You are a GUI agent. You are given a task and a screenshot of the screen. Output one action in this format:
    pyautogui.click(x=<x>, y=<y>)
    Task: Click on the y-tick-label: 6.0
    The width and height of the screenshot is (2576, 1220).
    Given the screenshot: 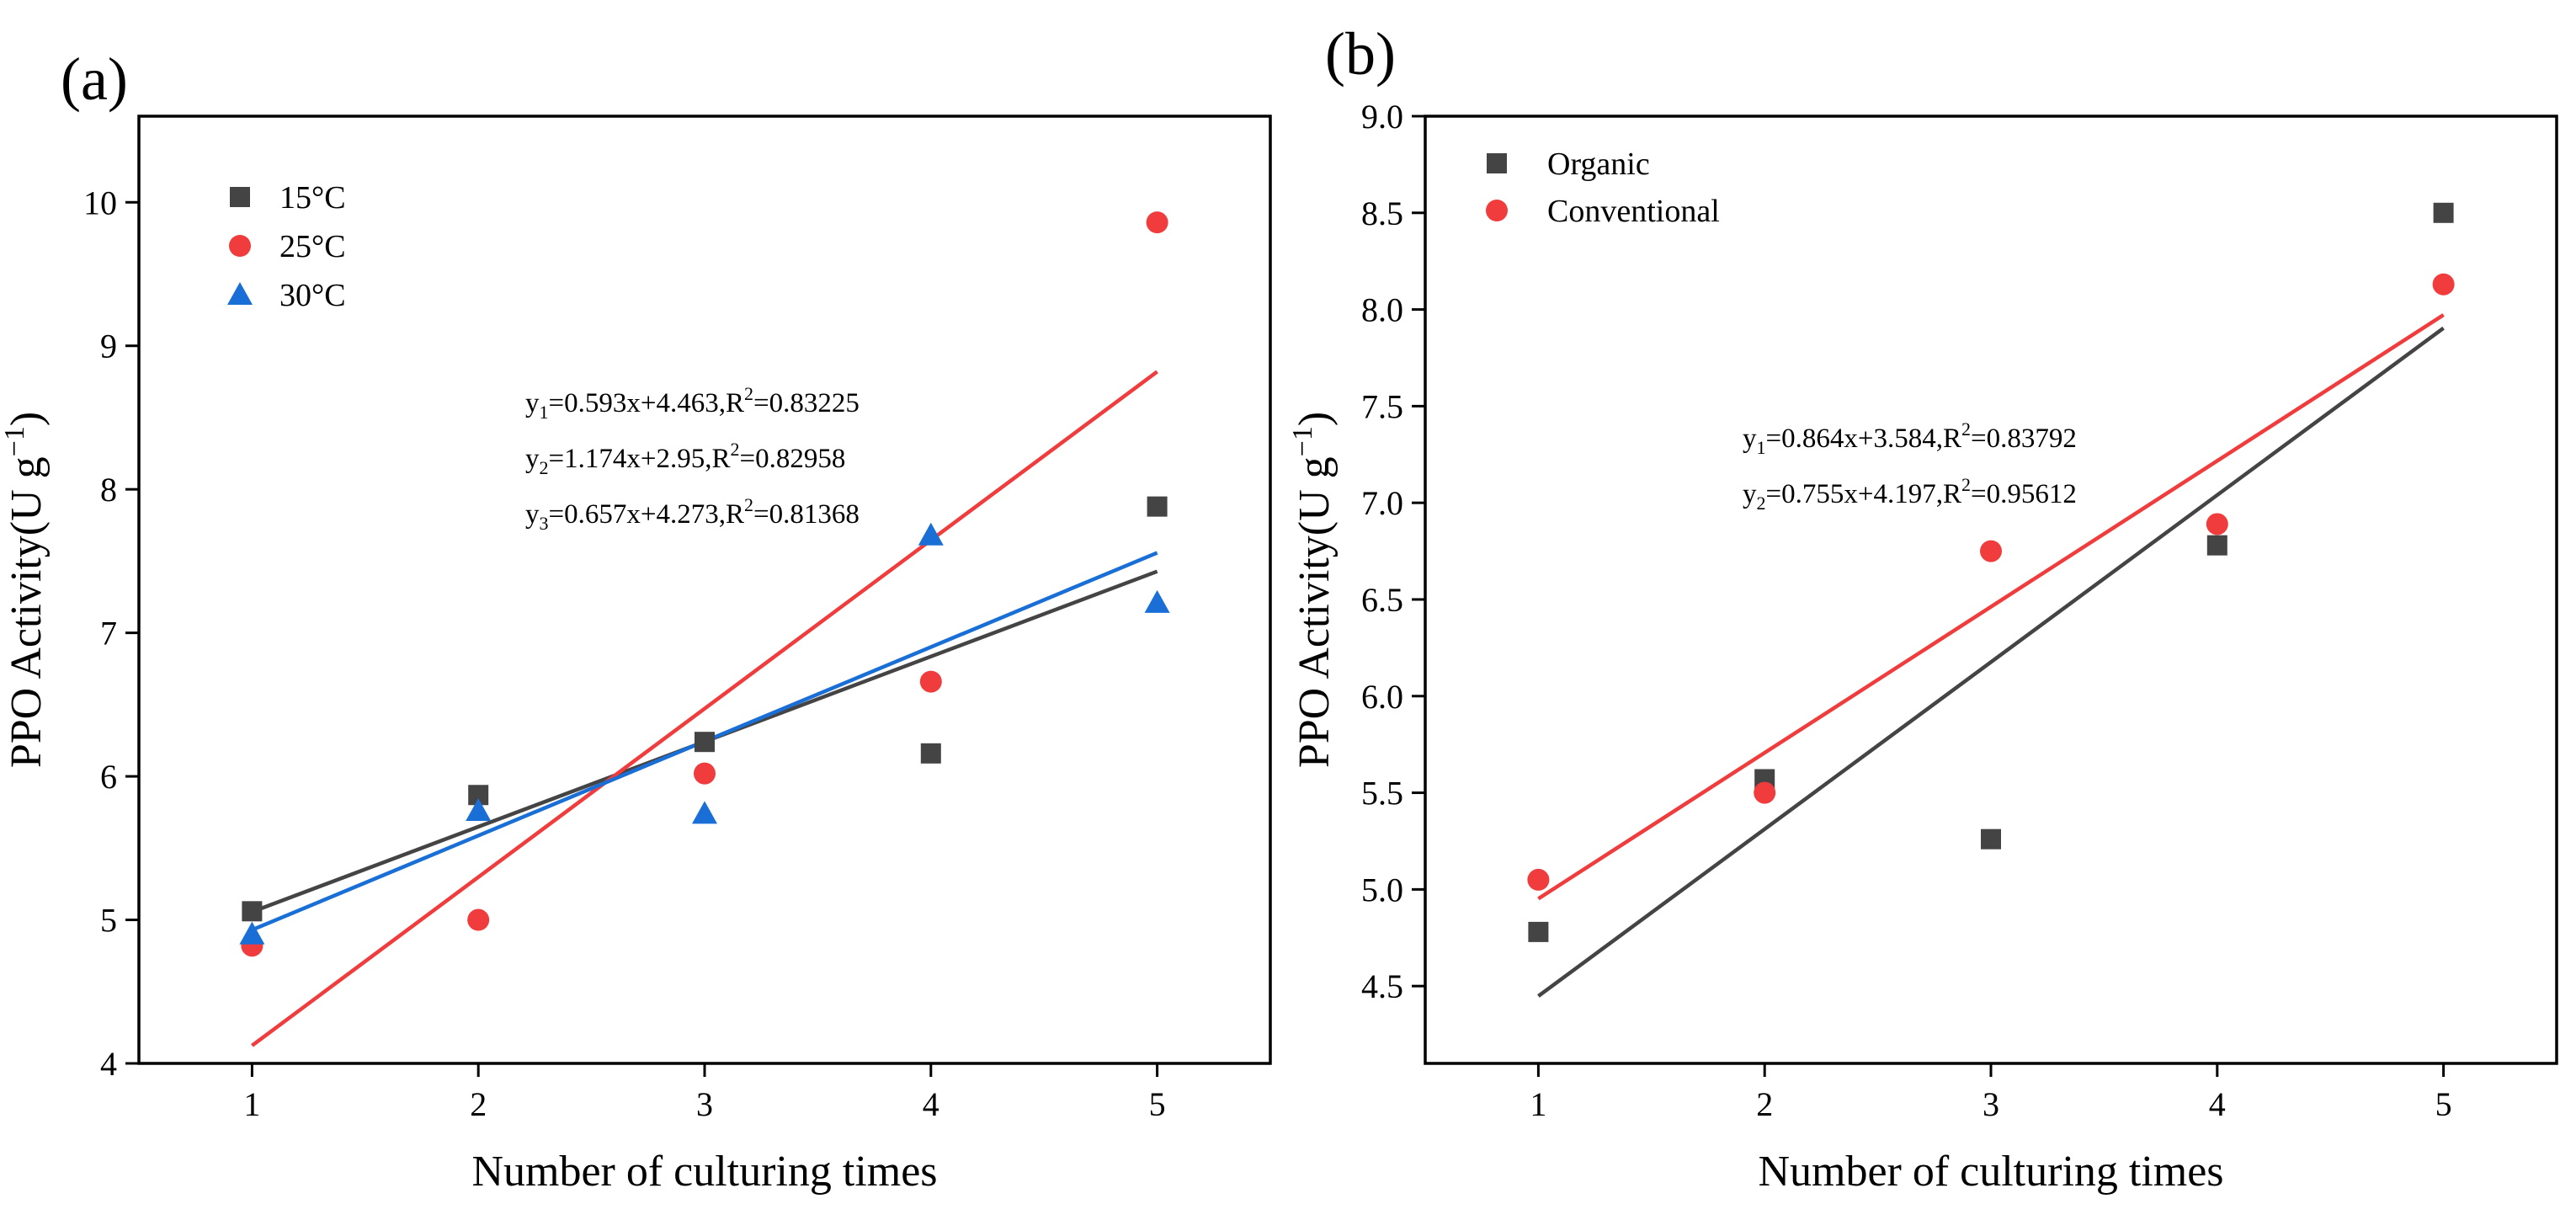 What is the action you would take?
    pyautogui.click(x=1382, y=697)
    